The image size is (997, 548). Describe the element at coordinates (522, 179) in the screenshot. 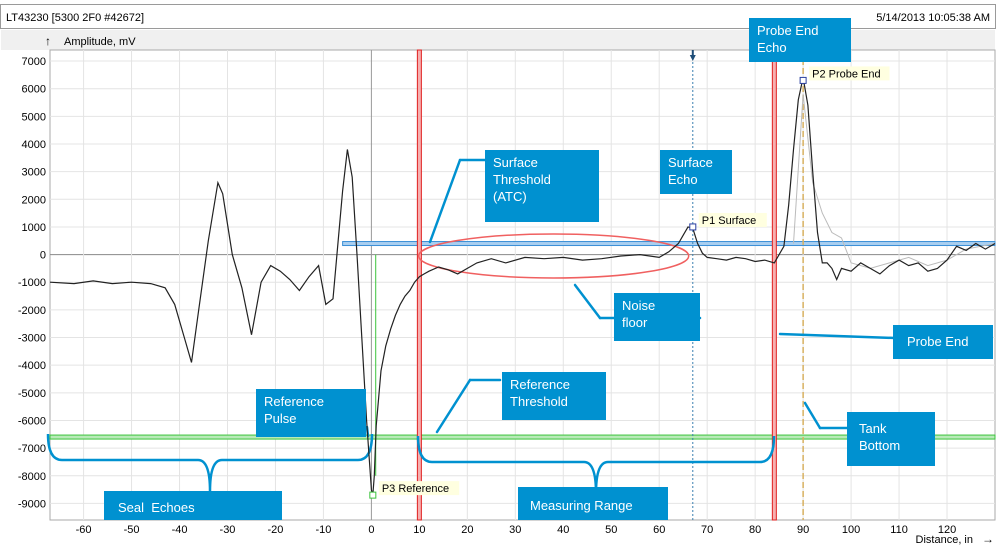

I see `callout-surface-threshold-text: Surface Threshold (ATC)` at that location.